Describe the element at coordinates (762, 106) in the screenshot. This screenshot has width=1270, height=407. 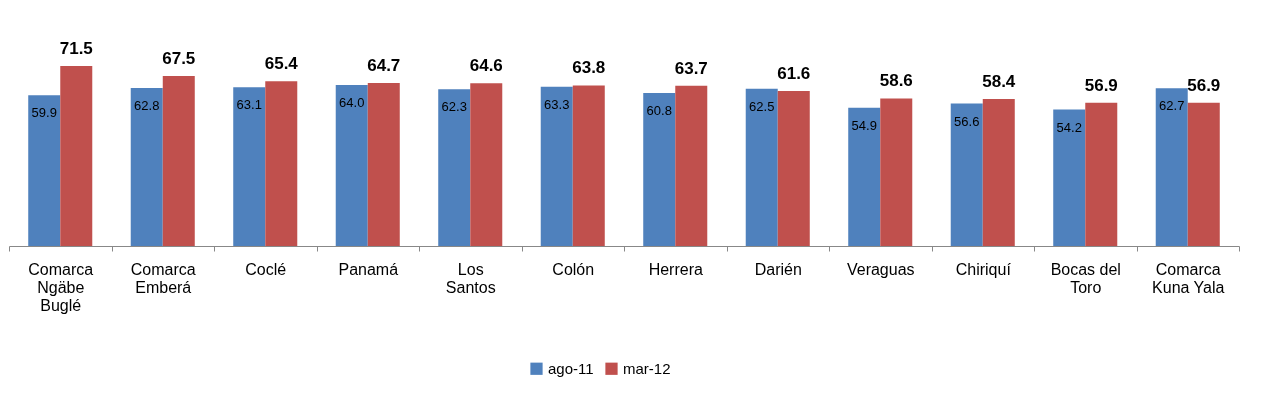
I see `data-label: 62.5` at that location.